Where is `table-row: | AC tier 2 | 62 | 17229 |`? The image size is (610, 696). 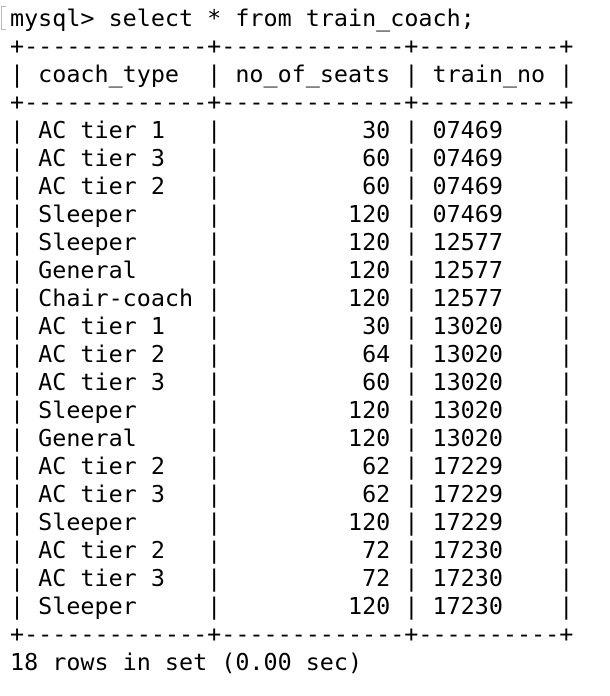
table-row: | AC tier 2 | 62 | 17229 | is located at coordinates (292, 466).